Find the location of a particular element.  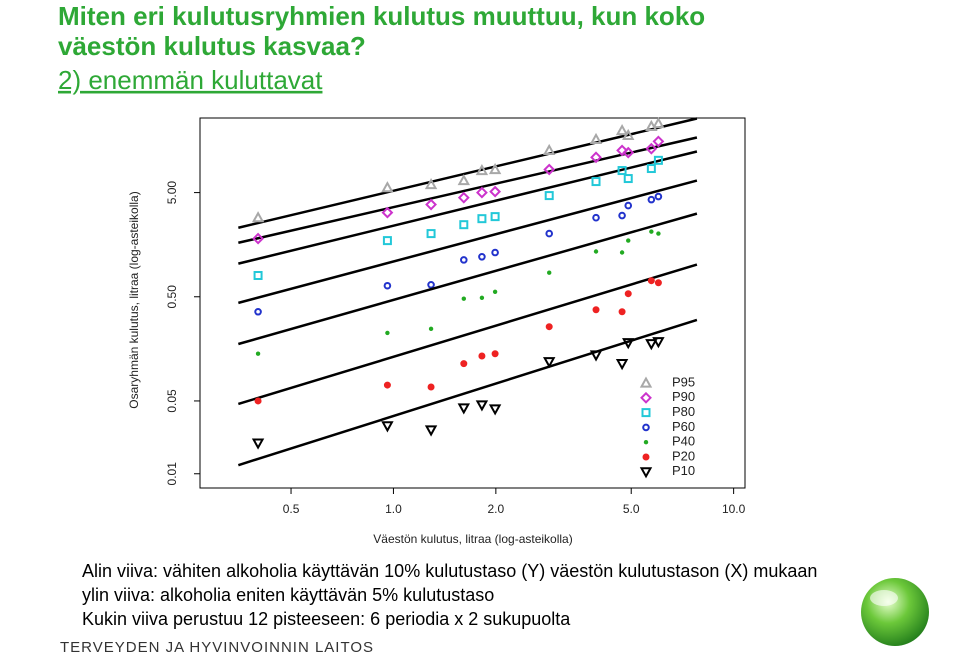

x-tick-label: 10.0 is located at coordinates (734, 509).